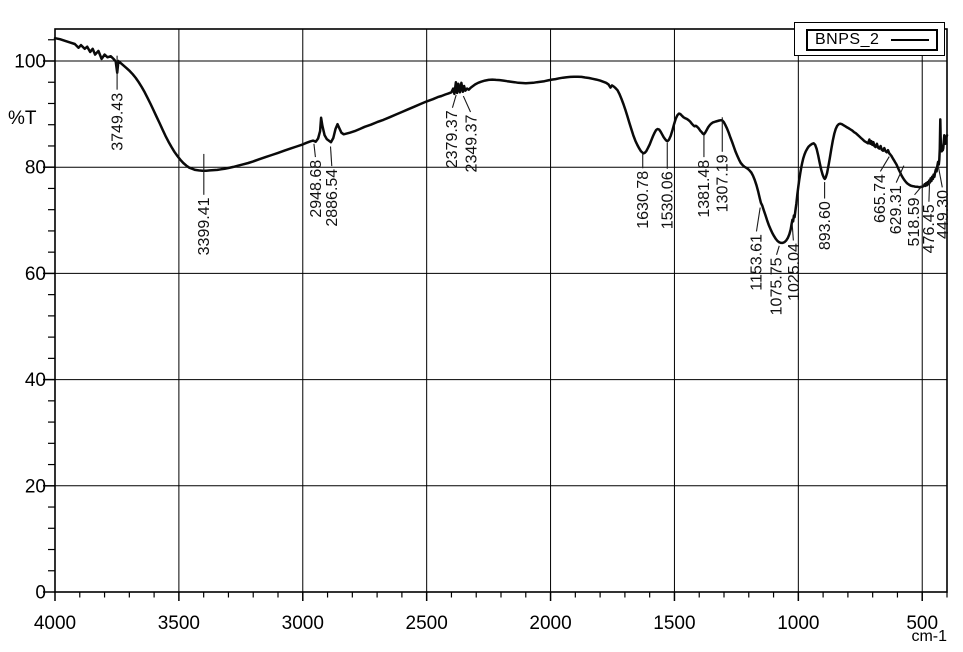 The image size is (963, 652). Describe the element at coordinates (880, 198) in the screenshot. I see `peak-label: 665.74` at that location.